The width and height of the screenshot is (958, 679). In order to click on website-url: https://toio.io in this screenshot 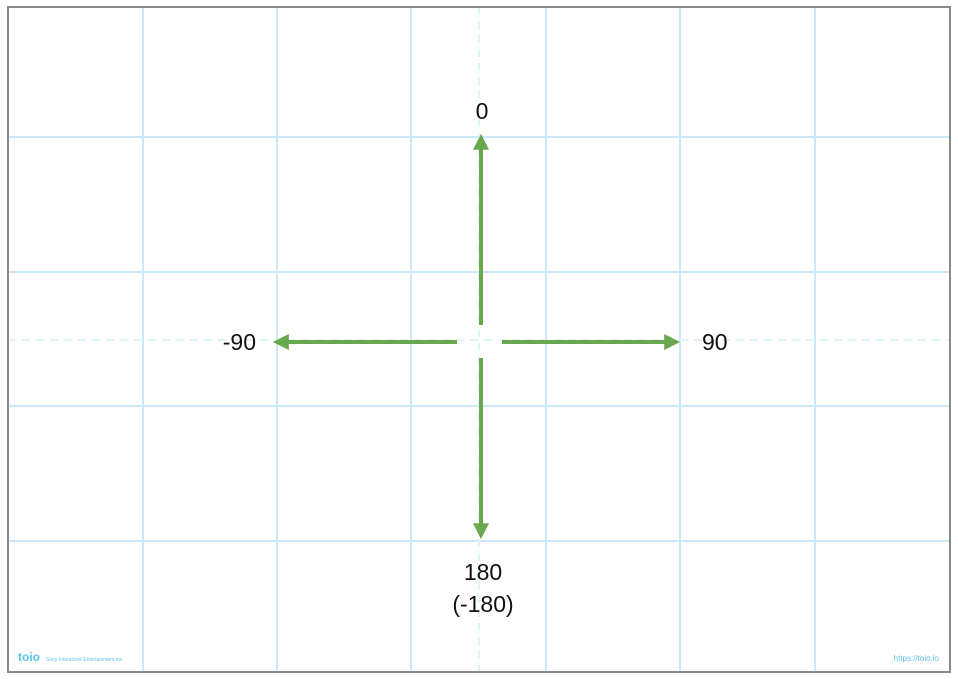, I will do `click(917, 658)`.